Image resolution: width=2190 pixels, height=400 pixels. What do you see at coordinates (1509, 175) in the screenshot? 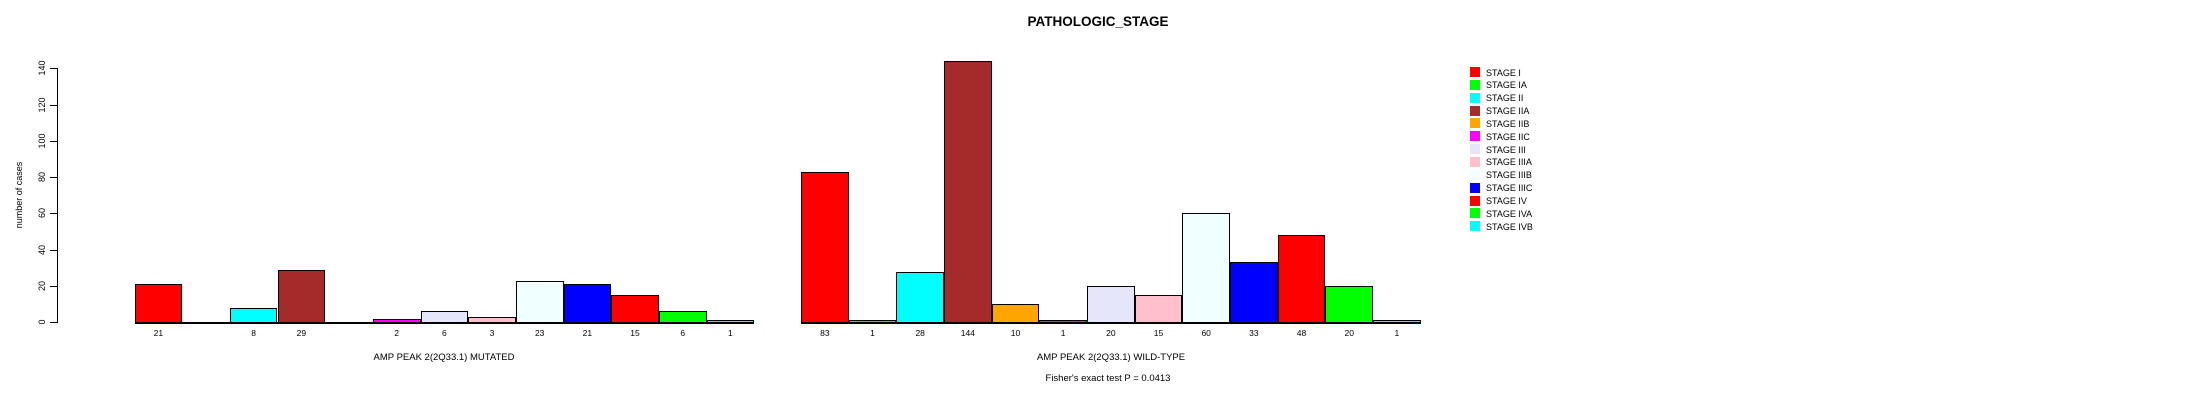
I see `legend-item-label: STAGE IIIB` at bounding box center [1509, 175].